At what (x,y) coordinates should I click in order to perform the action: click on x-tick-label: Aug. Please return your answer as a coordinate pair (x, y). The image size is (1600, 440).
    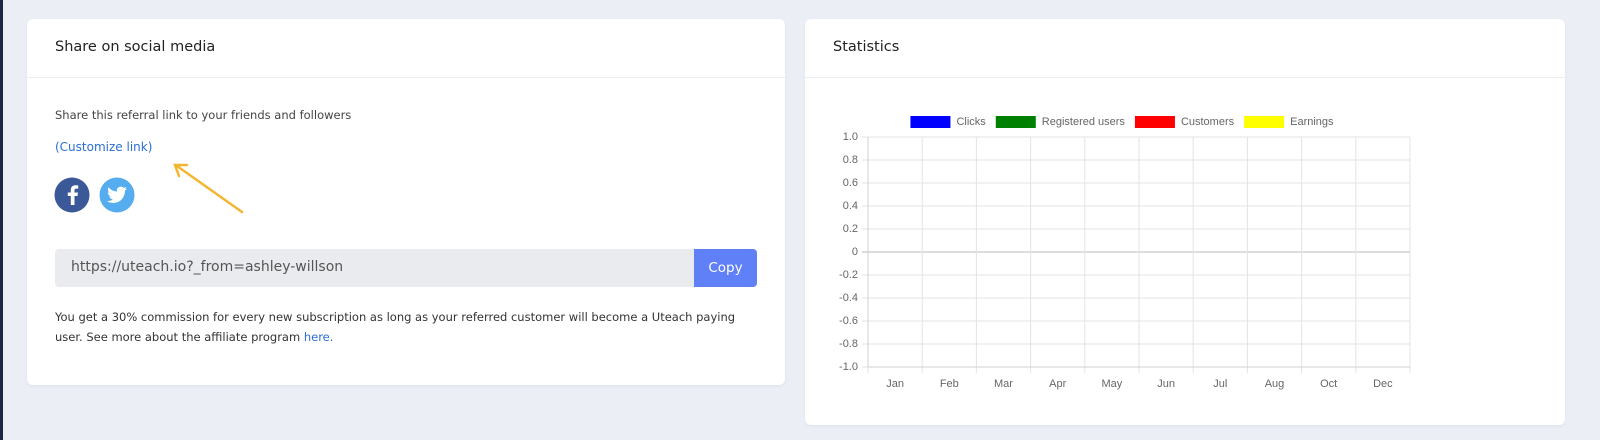
    Looking at the image, I should click on (1275, 384).